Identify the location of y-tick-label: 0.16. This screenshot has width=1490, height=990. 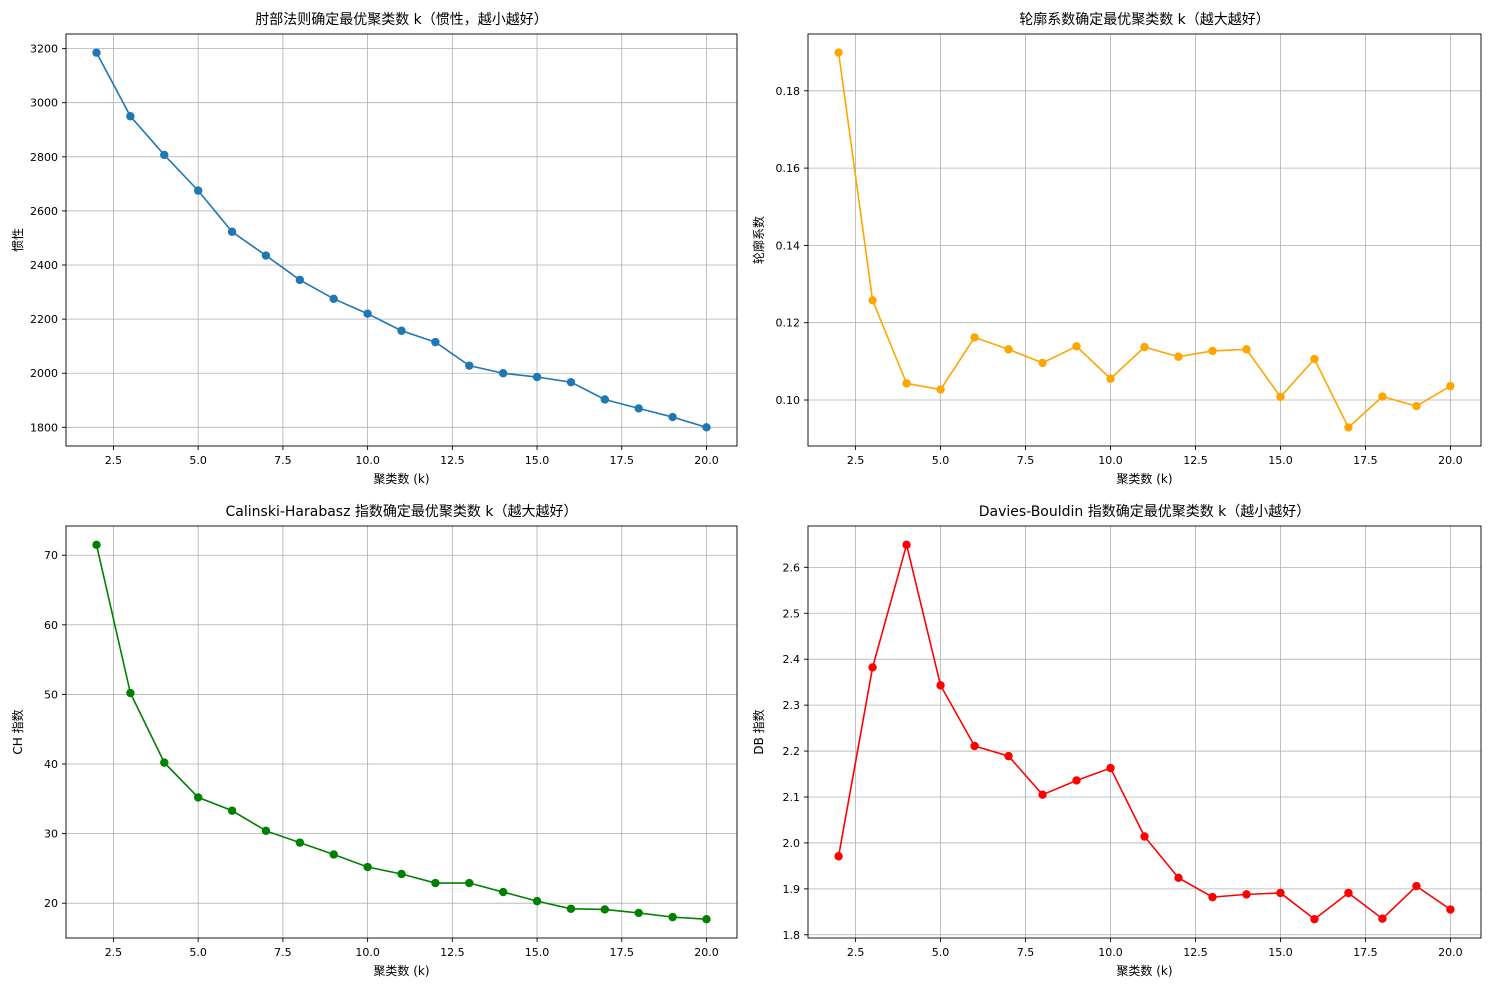
(788, 168).